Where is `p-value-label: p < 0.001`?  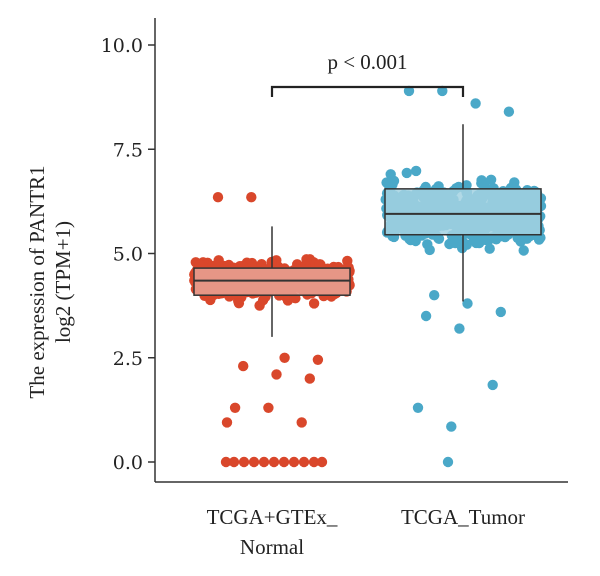
p-value-label: p < 0.001 is located at coordinates (367, 62).